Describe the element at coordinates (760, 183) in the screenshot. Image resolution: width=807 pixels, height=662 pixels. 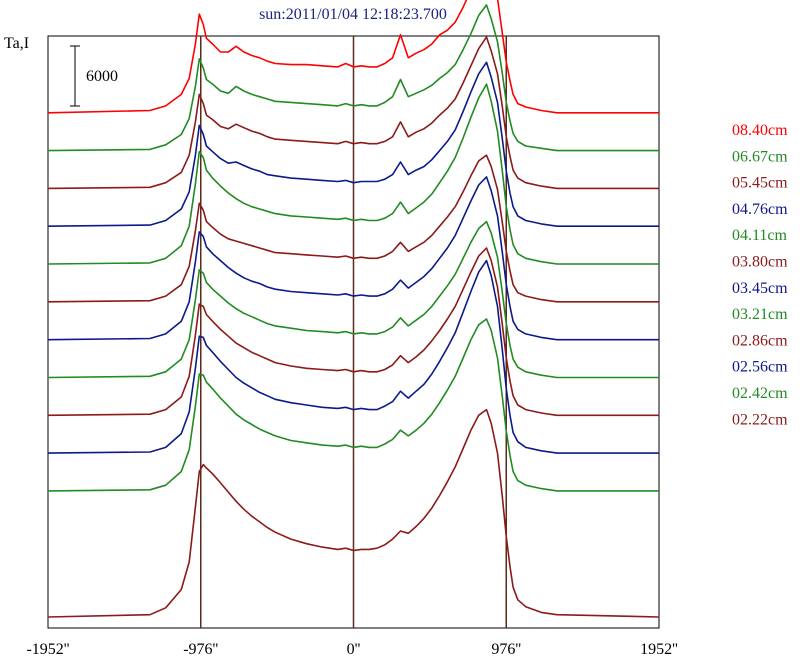
I see `legend-entry-2: 05.45cm` at that location.